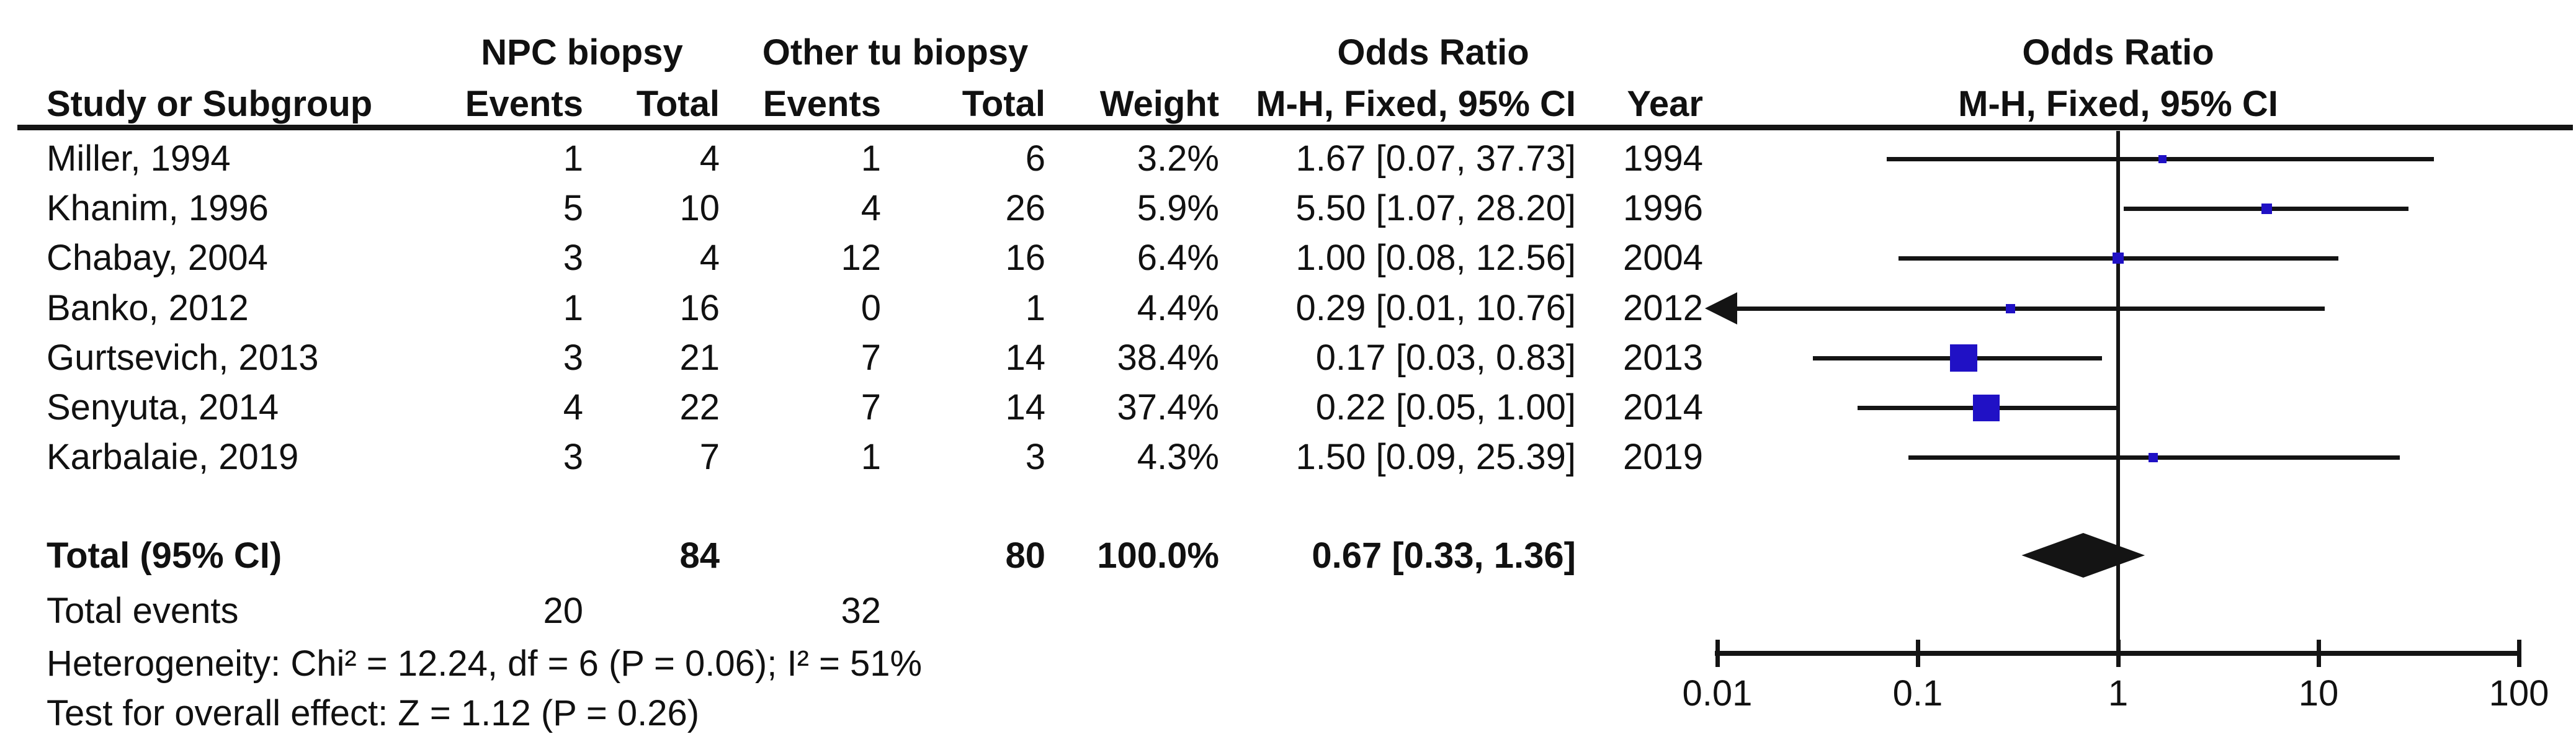  What do you see at coordinates (678, 104) in the screenshot?
I see `column-header-total-npc: Total` at bounding box center [678, 104].